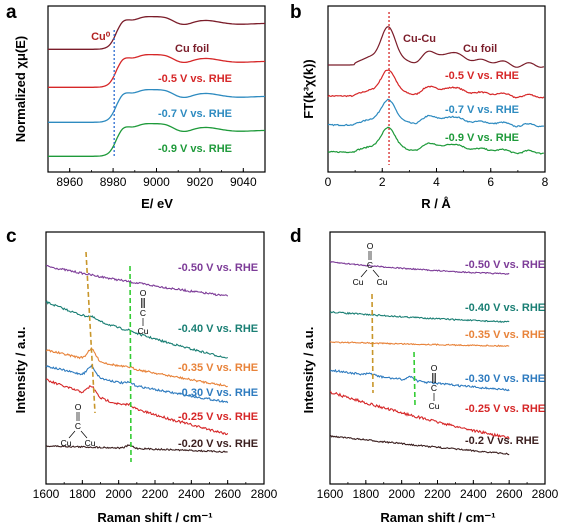 The width and height of the screenshot is (571, 527). Describe the element at coordinates (308, 370) in the screenshot. I see `panel-d-ylabel: Intensity / a.u.` at that location.